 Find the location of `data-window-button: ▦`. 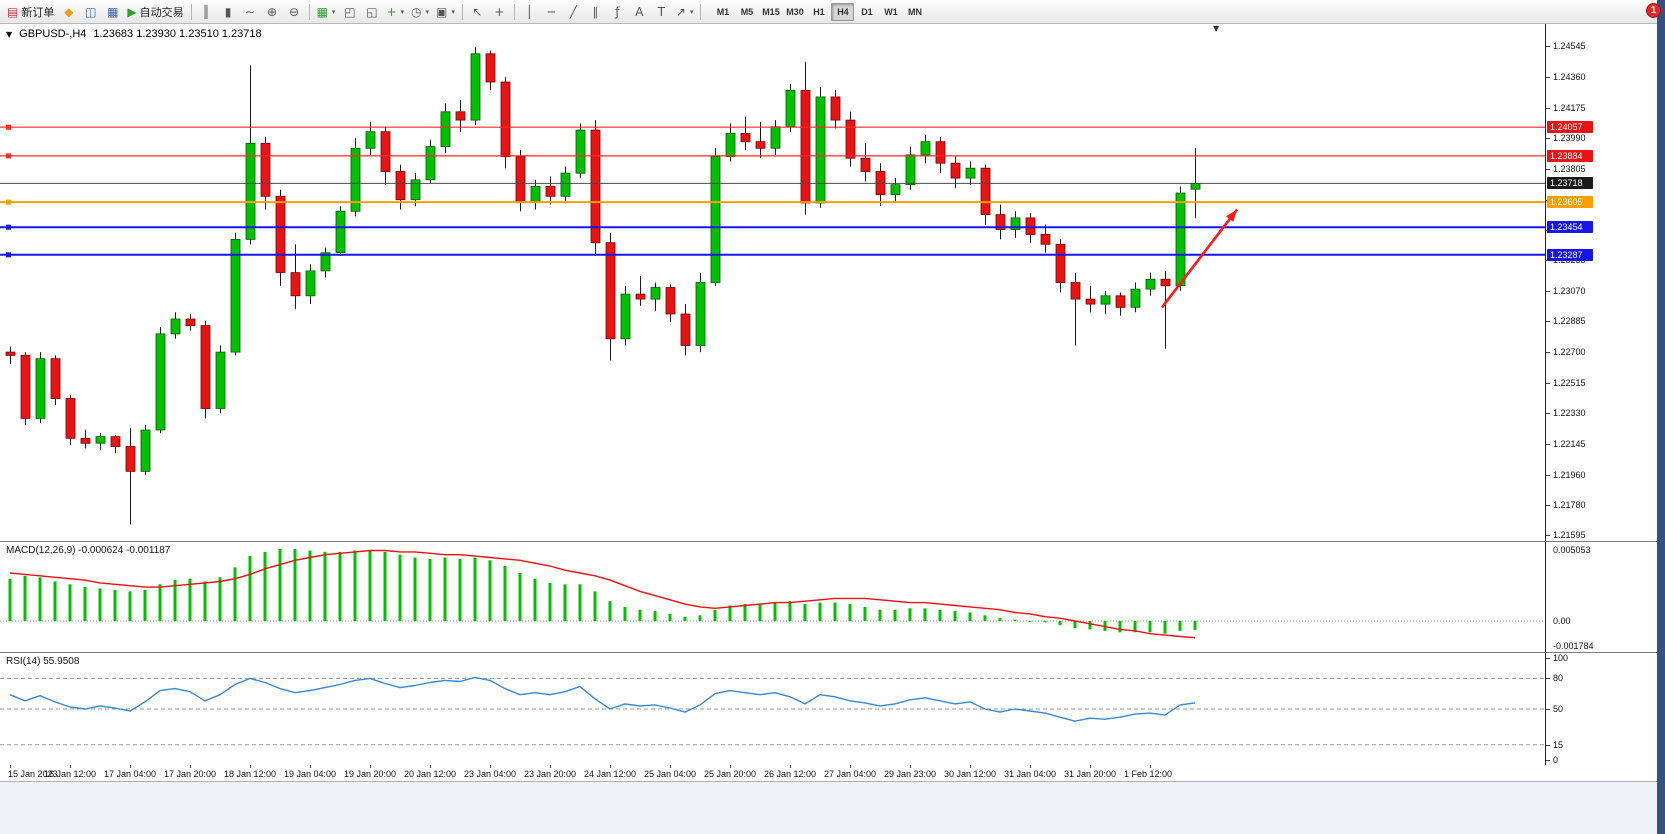

data-window-button: ▦ is located at coordinates (112, 12).